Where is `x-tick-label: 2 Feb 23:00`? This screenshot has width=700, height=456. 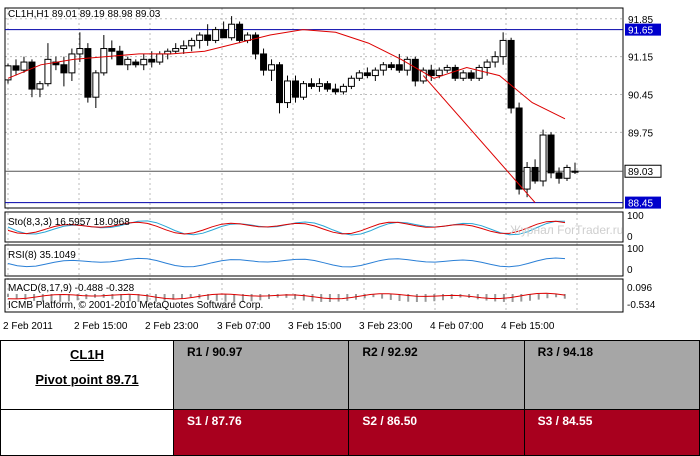
x-tick-label: 2 Feb 23:00 is located at coordinates (172, 326).